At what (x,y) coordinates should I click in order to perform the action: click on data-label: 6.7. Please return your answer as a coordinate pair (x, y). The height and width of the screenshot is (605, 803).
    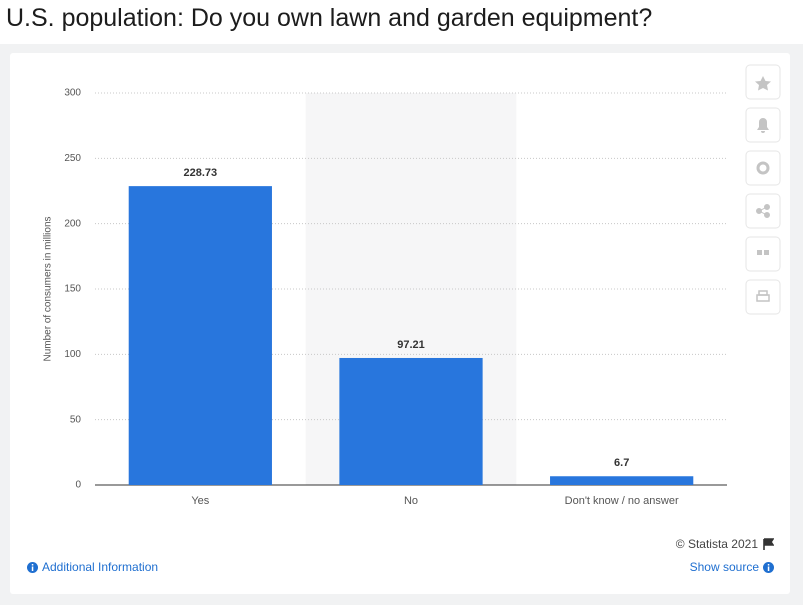
    Looking at the image, I should click on (621, 463).